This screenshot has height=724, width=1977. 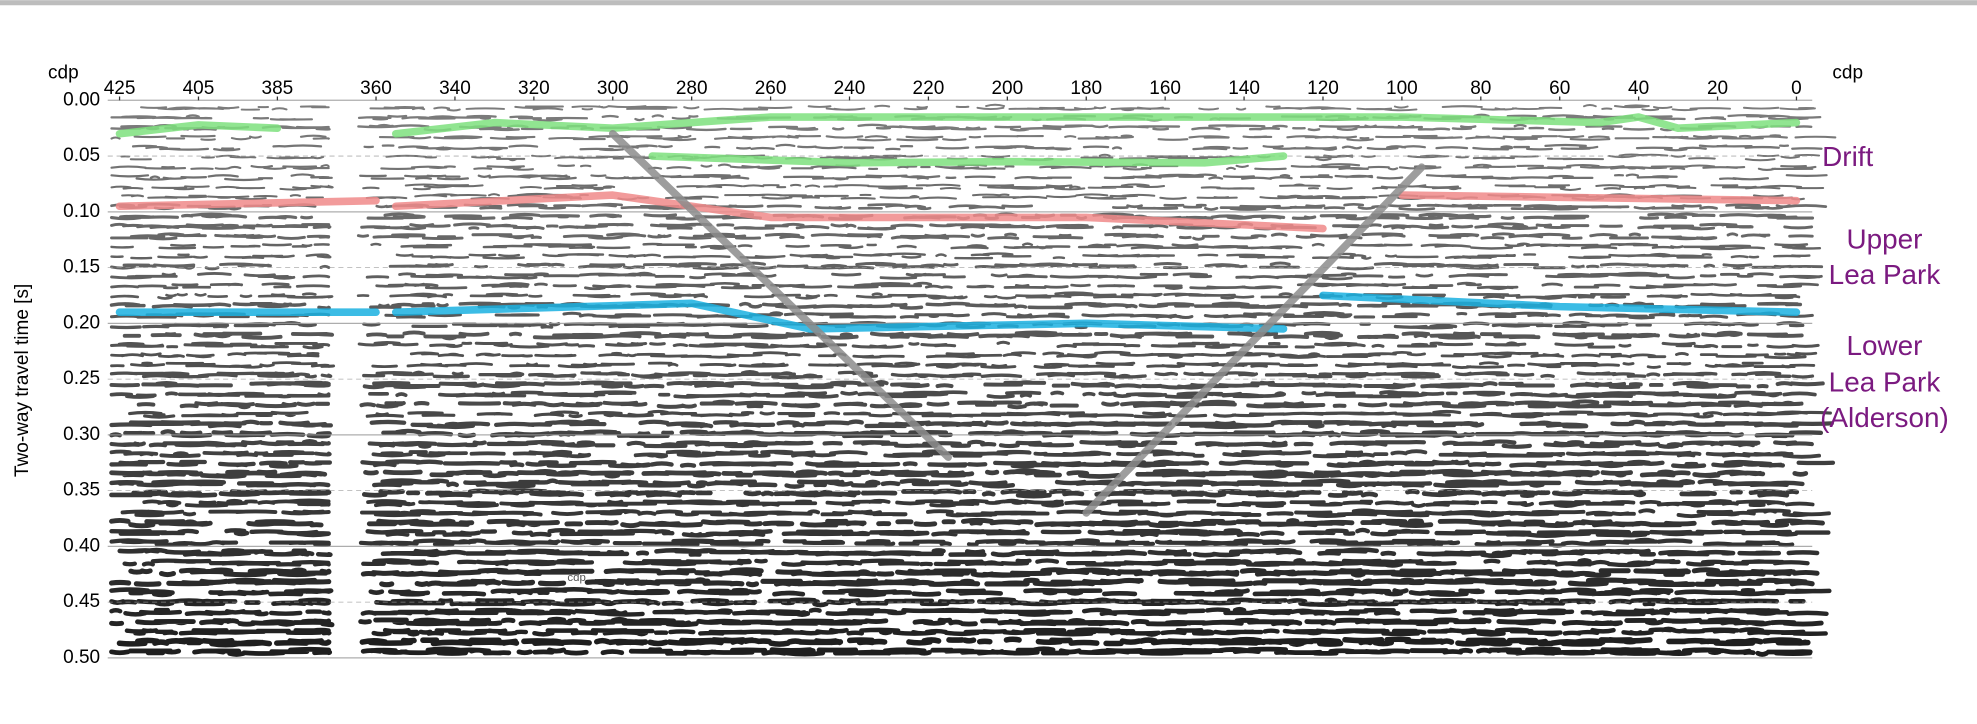 I want to click on top-bar, so click(x=988, y=3).